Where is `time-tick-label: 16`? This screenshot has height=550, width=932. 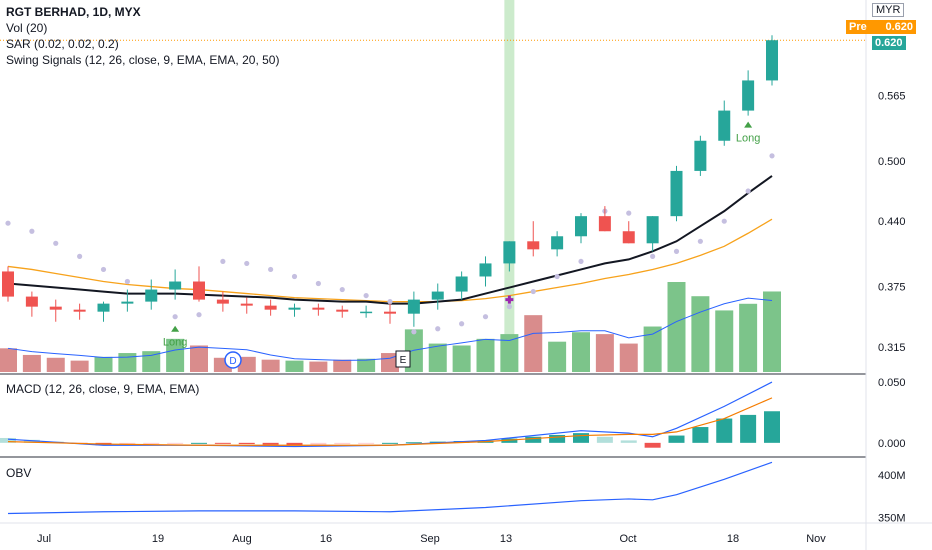
time-tick-label: 16 is located at coordinates (326, 539).